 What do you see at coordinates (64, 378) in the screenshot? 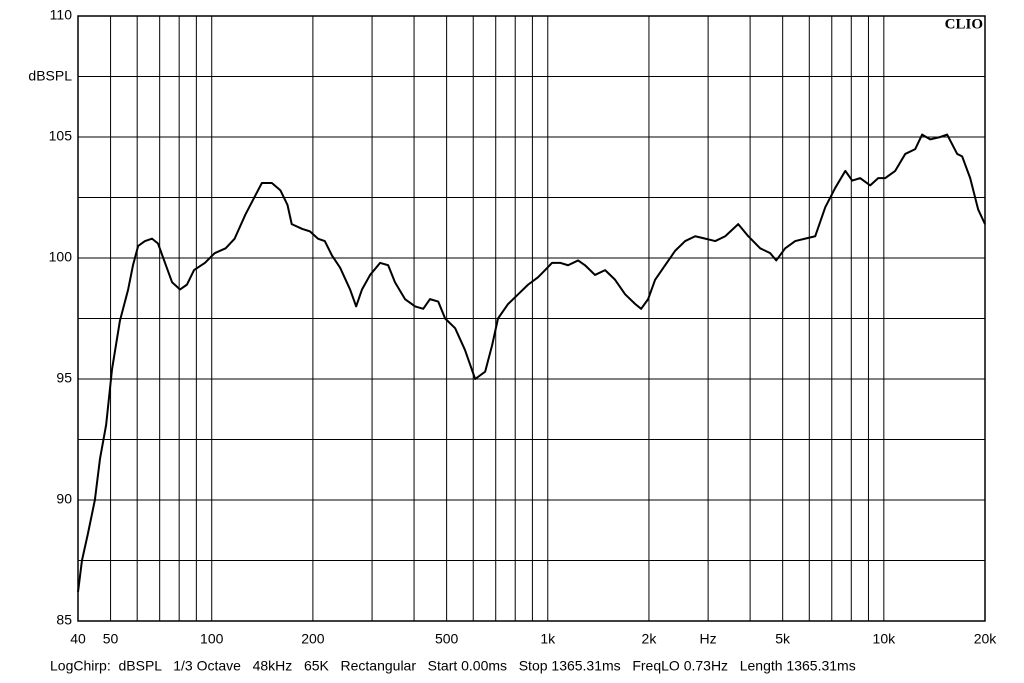
I see `y-tick-label: 95` at bounding box center [64, 378].